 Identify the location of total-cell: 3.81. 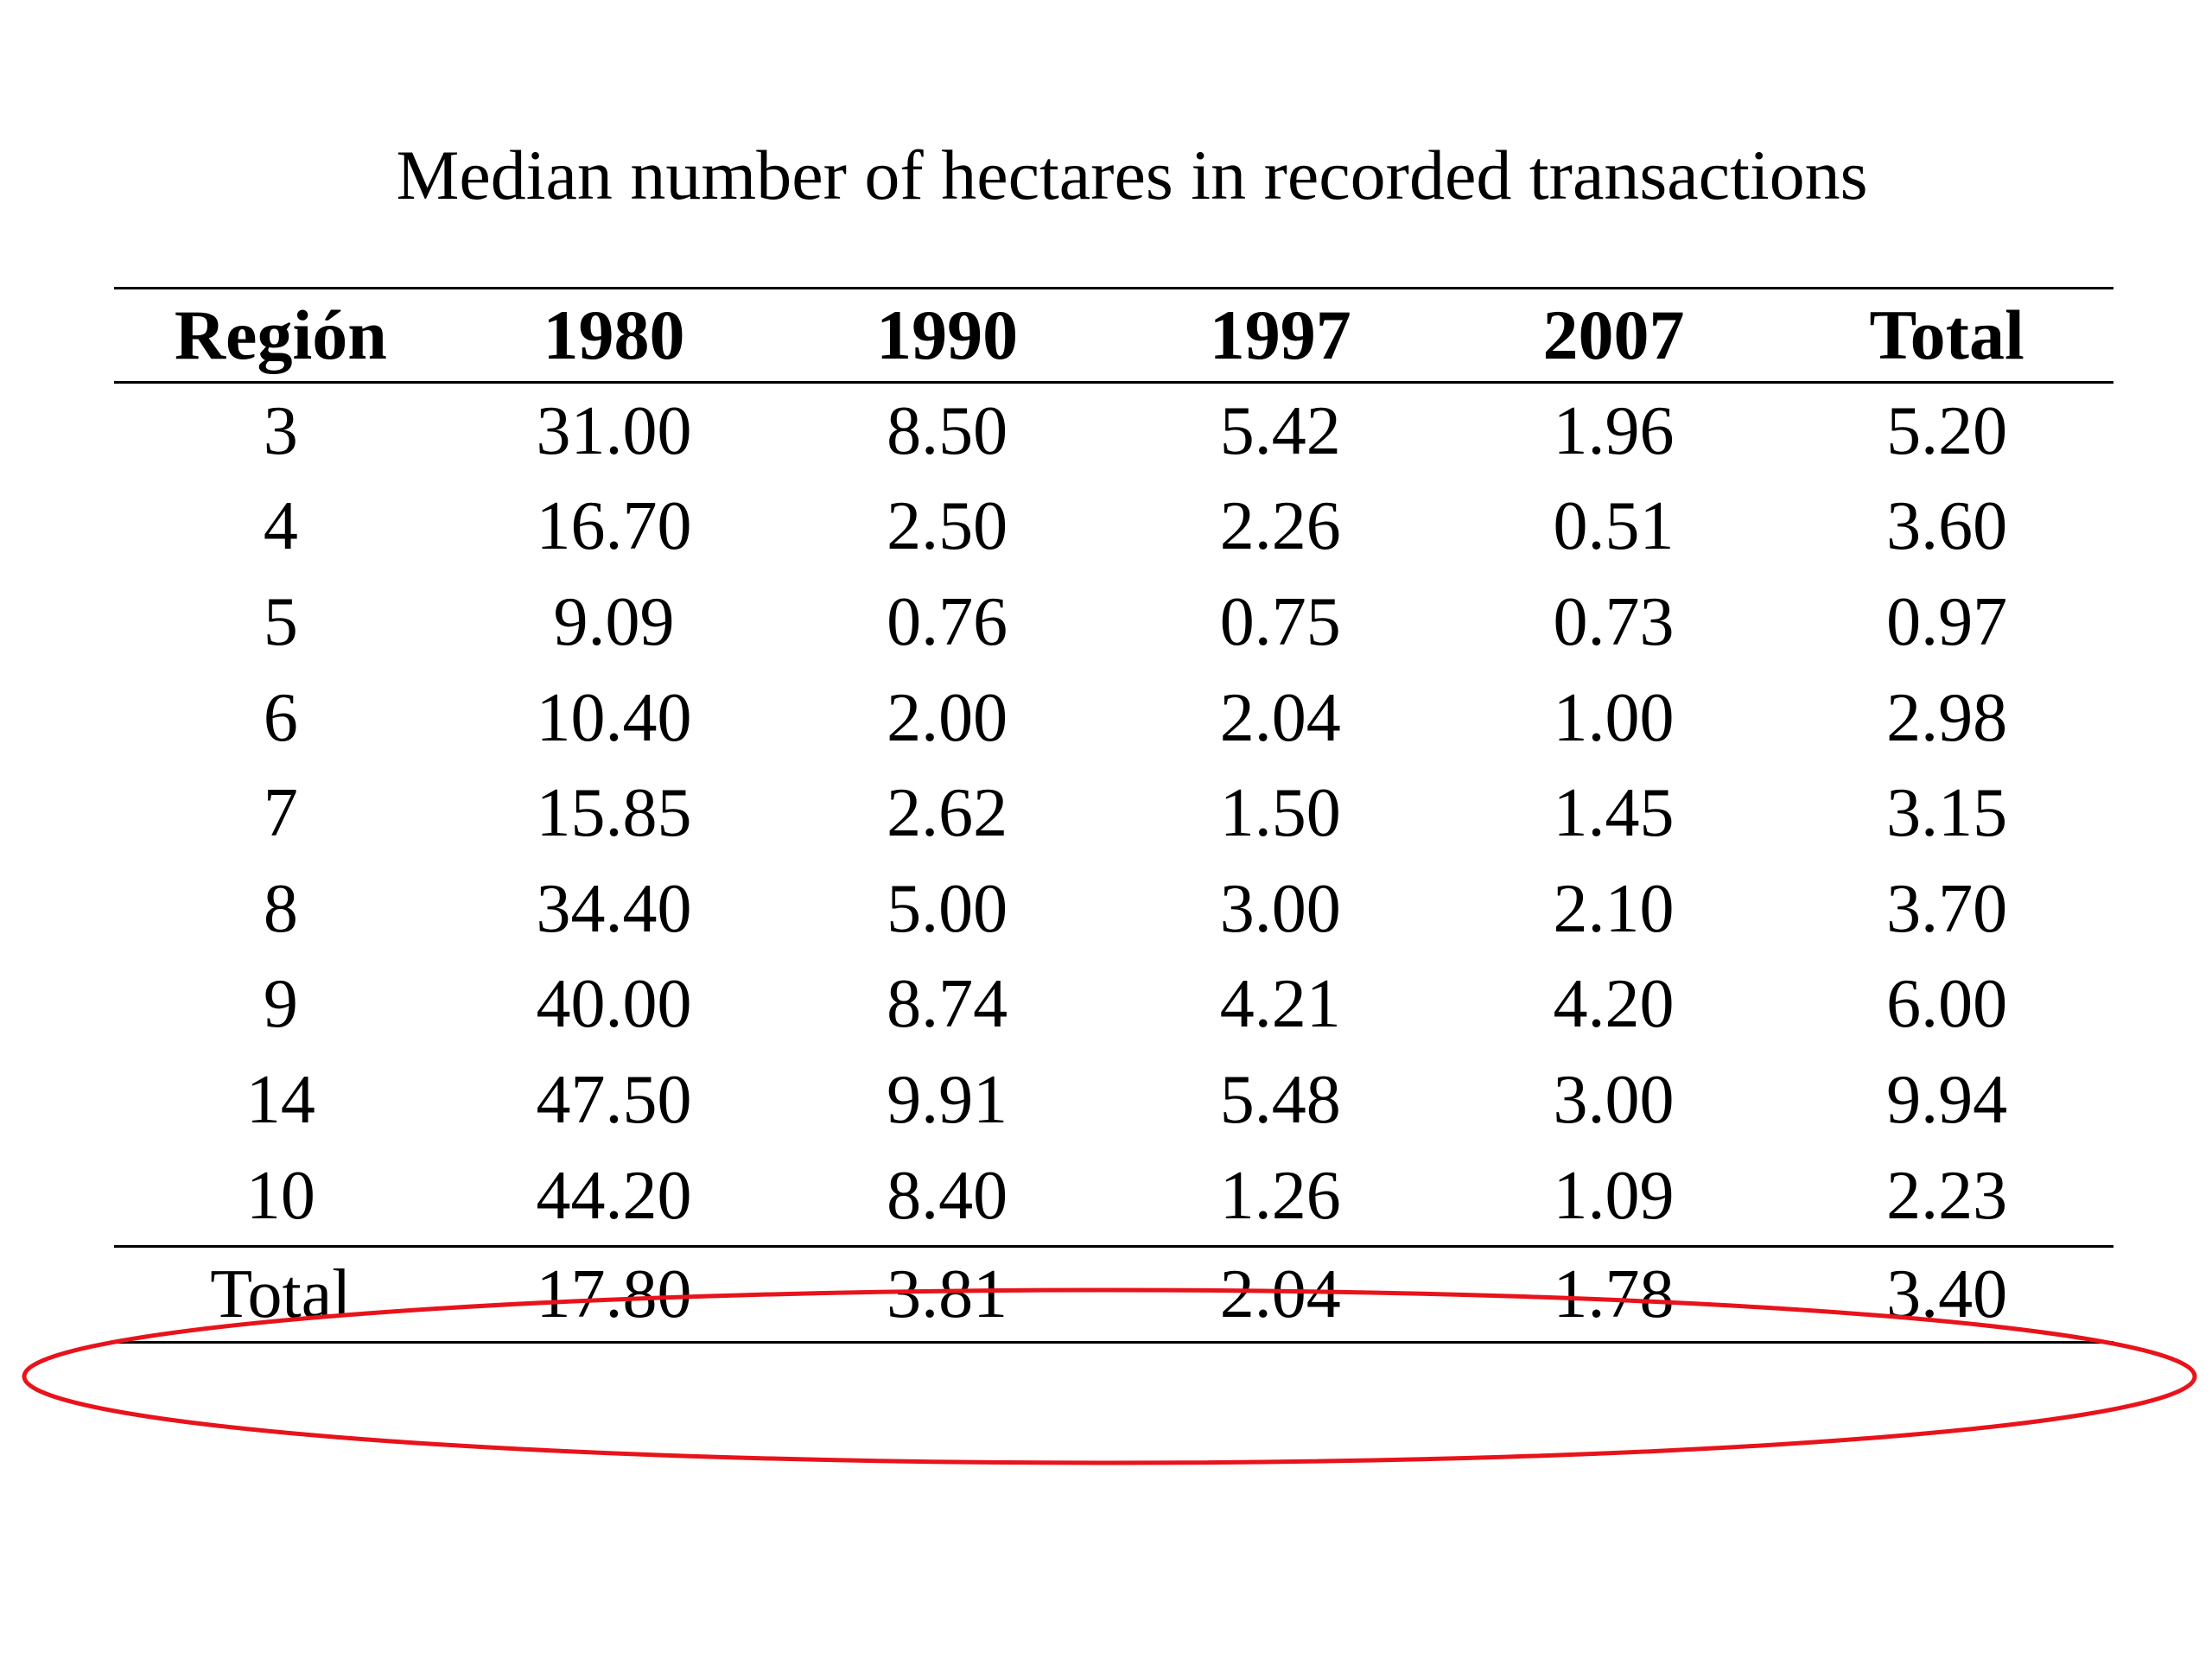
(947, 1293).